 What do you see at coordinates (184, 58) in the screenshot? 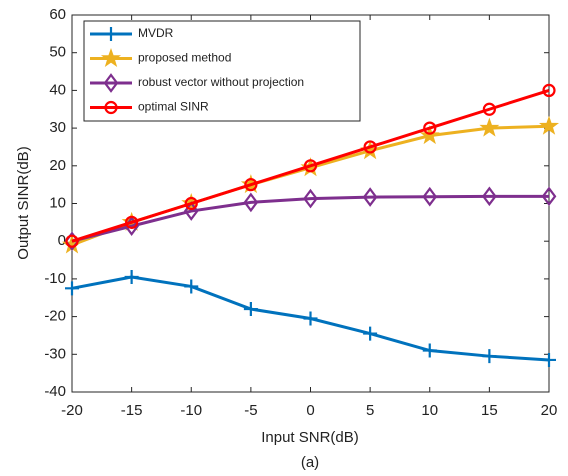
I see `legend-text: proposed method` at bounding box center [184, 58].